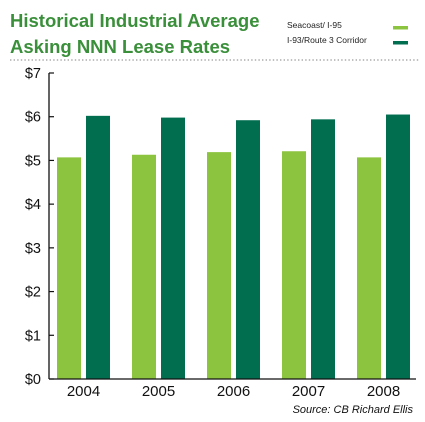  I want to click on bar-2005-seacoast, so click(144, 266).